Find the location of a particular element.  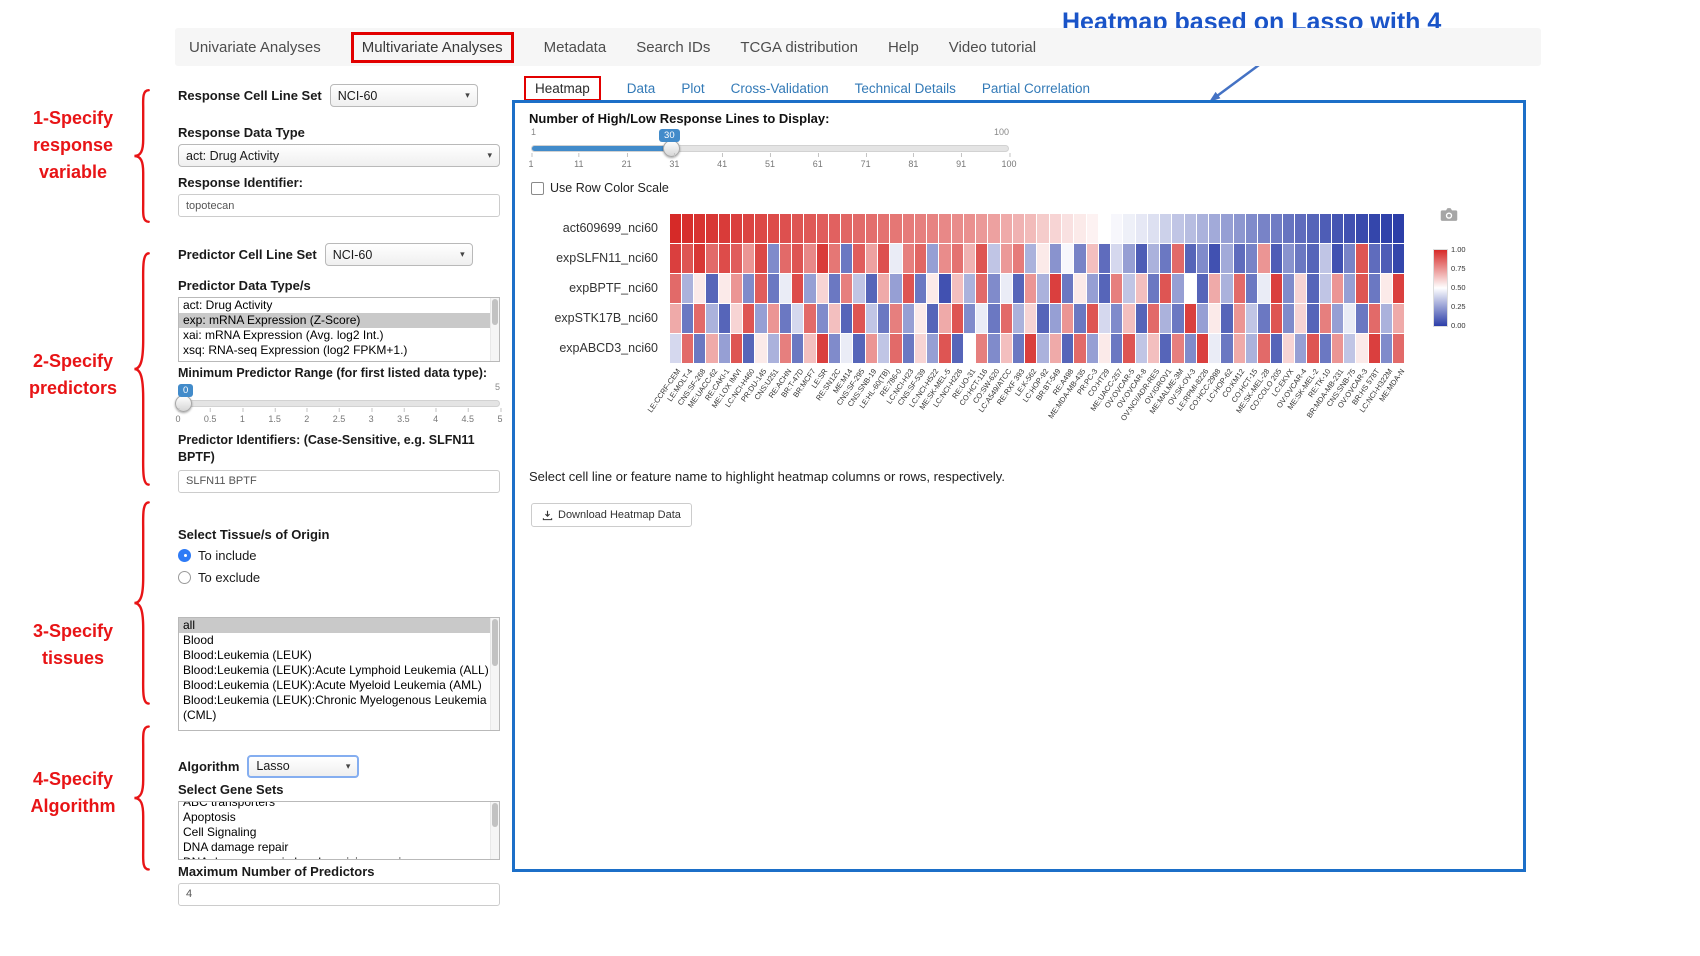

list-option-abc-transporters: ABC transporters is located at coordinates (229, 804).